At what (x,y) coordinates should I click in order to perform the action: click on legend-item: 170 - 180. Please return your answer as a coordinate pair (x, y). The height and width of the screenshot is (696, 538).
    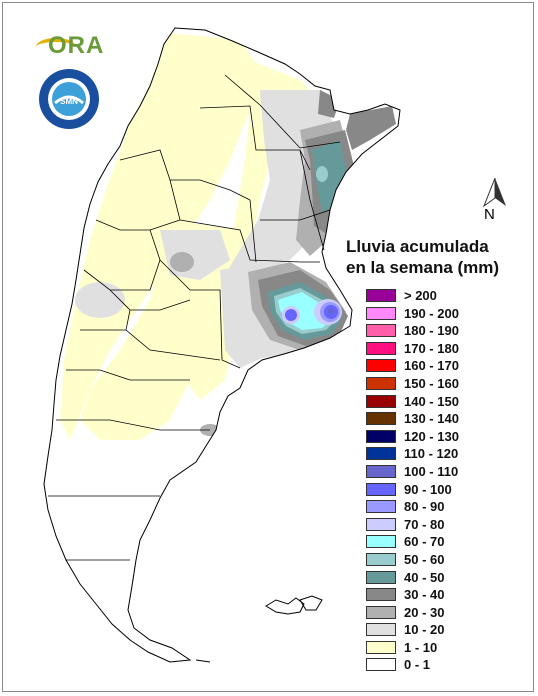
    Looking at the image, I should click on (446, 349).